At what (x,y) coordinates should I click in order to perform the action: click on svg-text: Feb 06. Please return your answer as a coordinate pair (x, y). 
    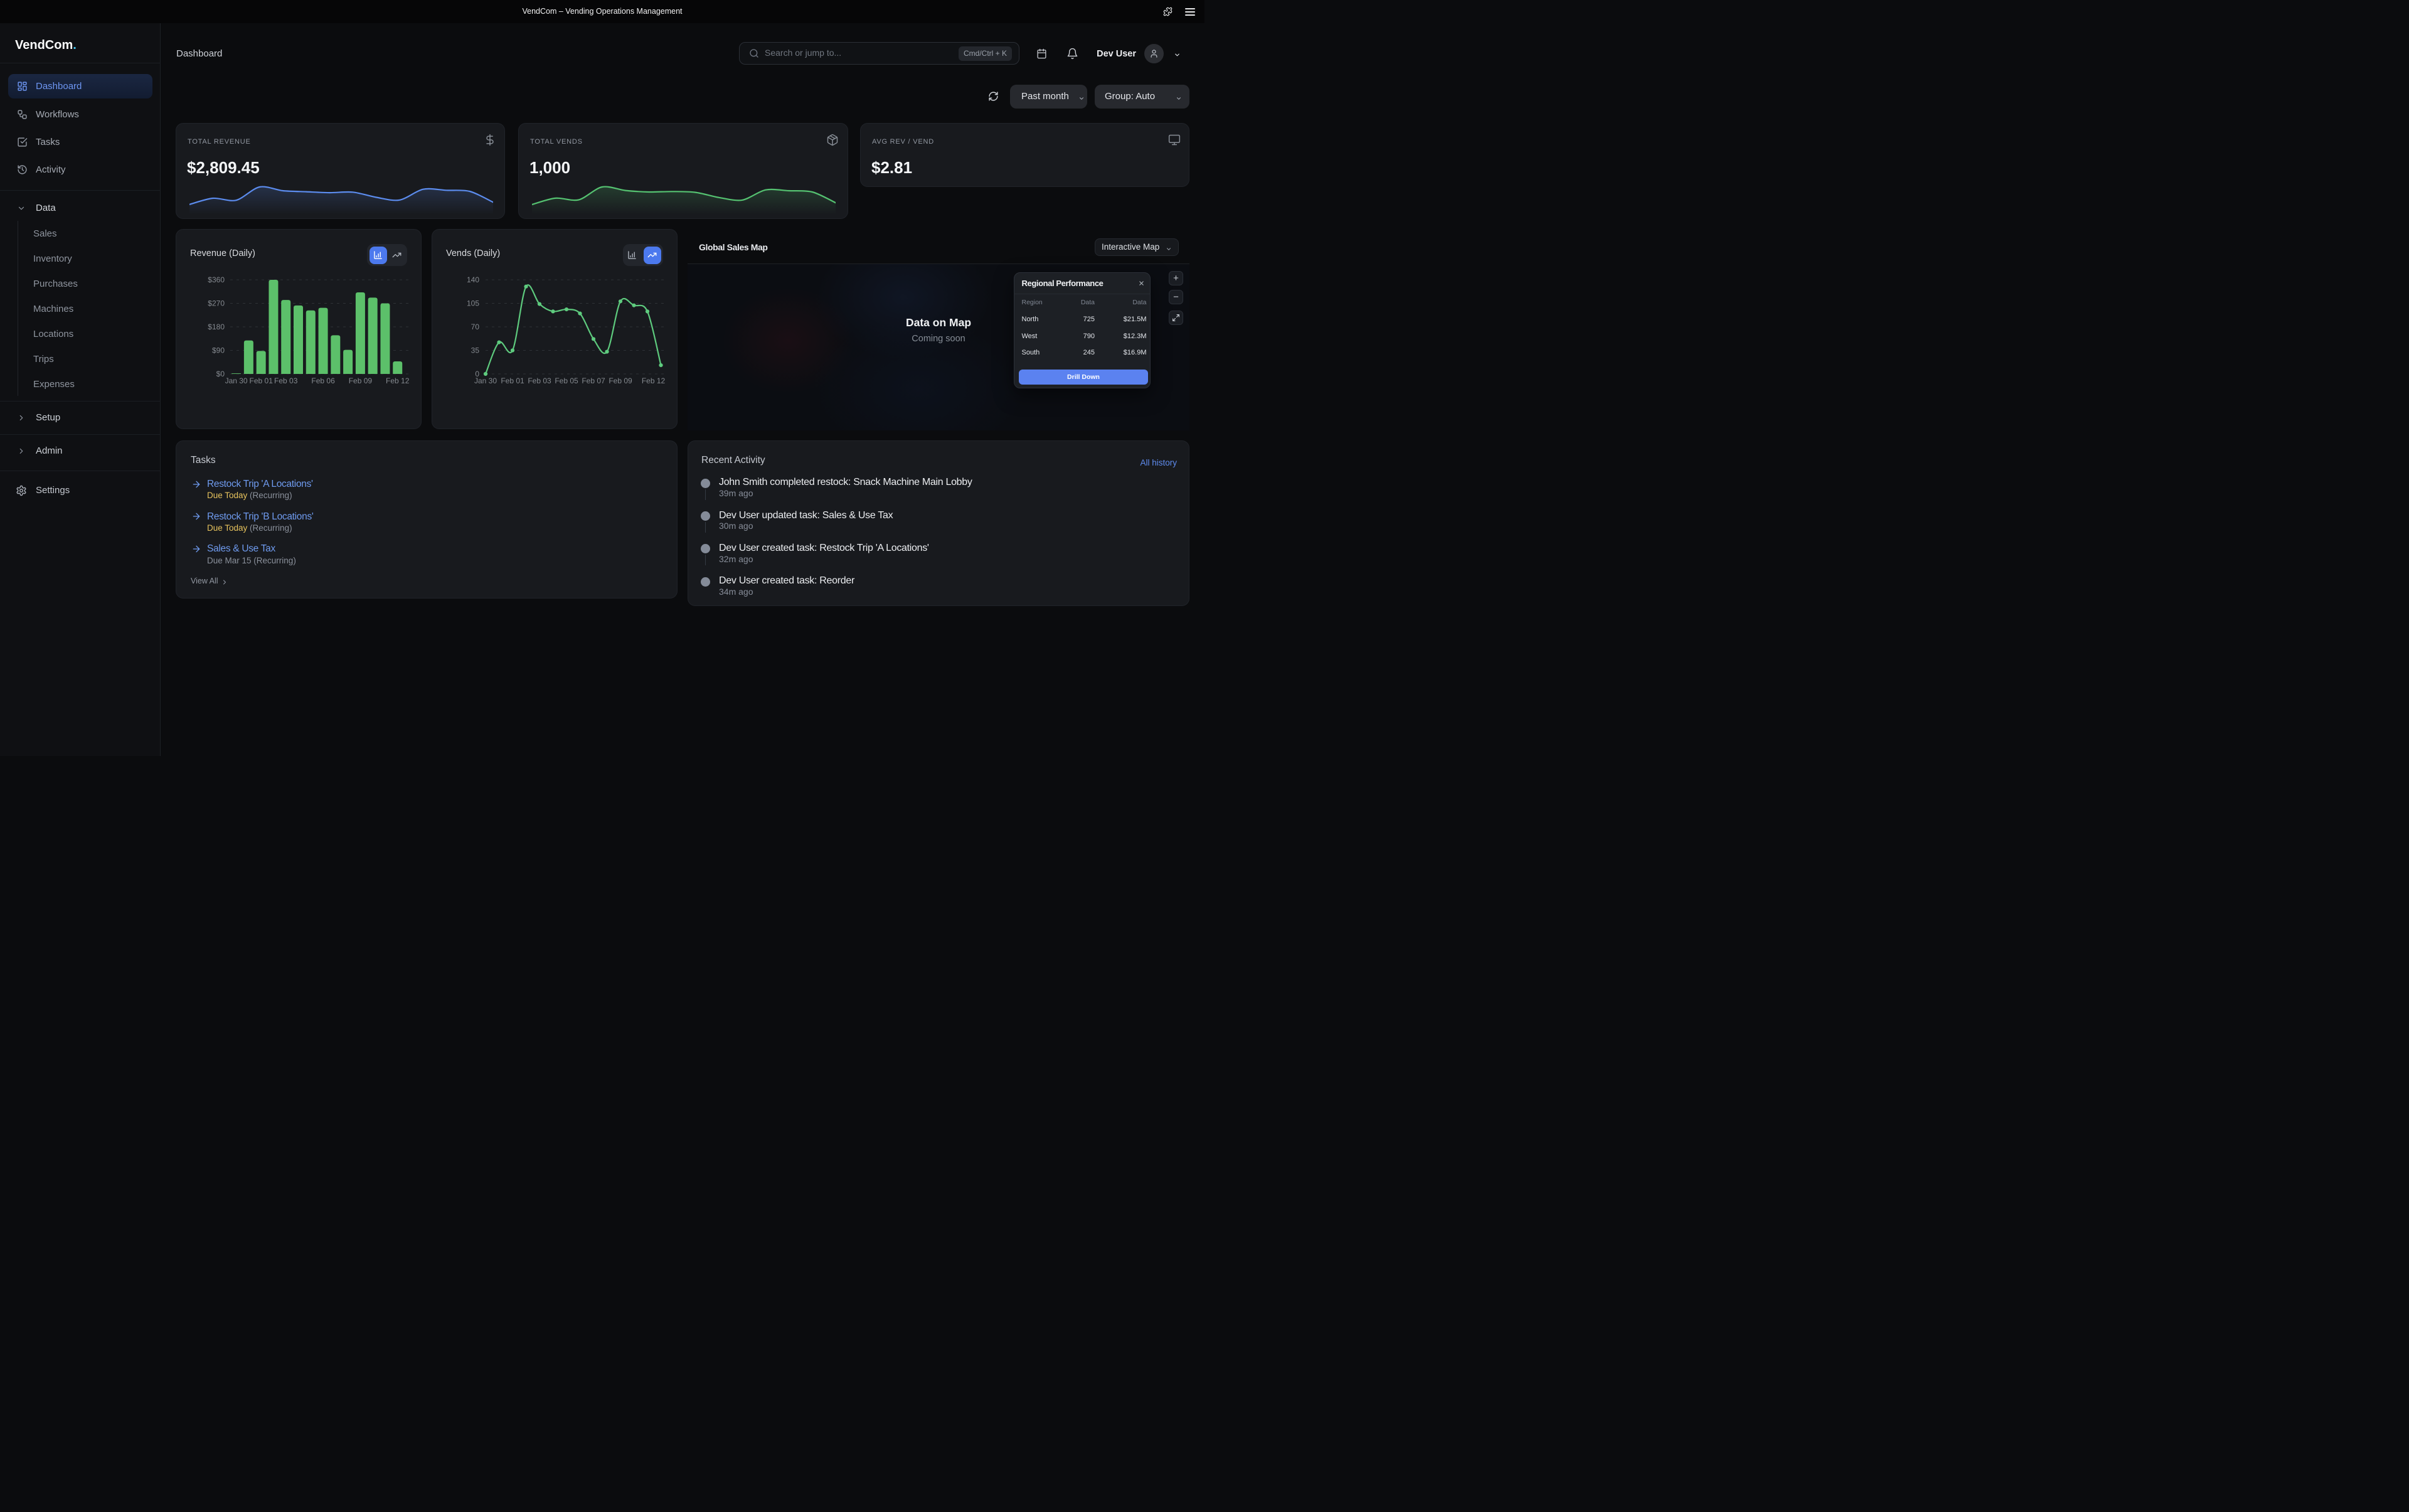
    Looking at the image, I should click on (323, 380).